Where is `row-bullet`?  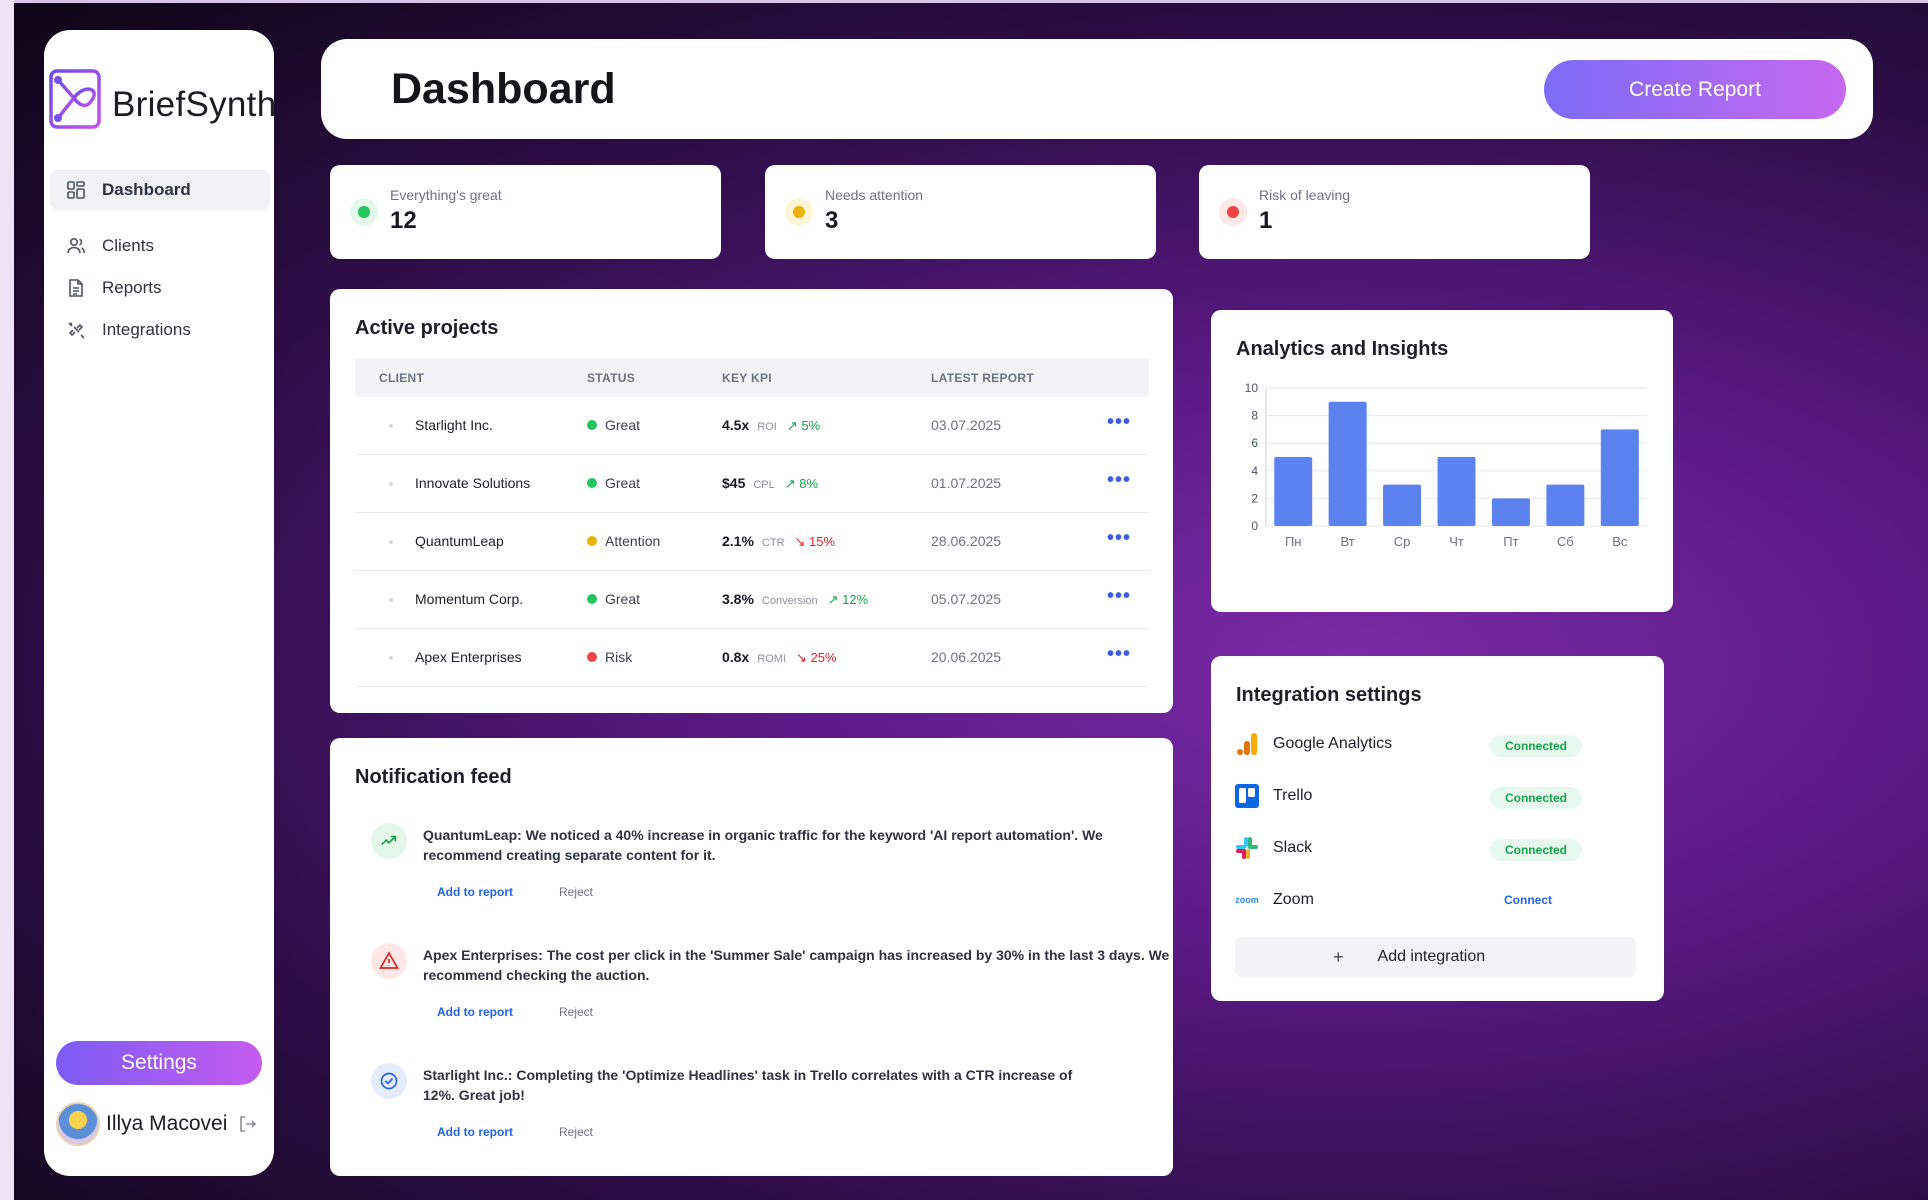 row-bullet is located at coordinates (391, 600).